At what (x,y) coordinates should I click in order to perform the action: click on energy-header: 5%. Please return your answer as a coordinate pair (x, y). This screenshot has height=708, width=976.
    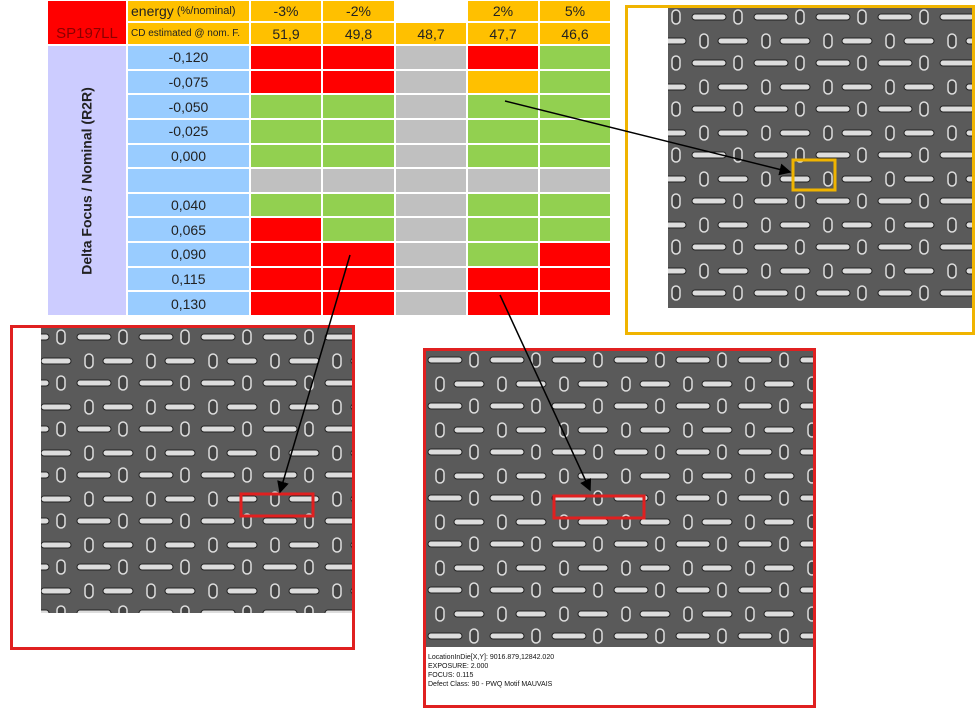
    Looking at the image, I should click on (575, 11).